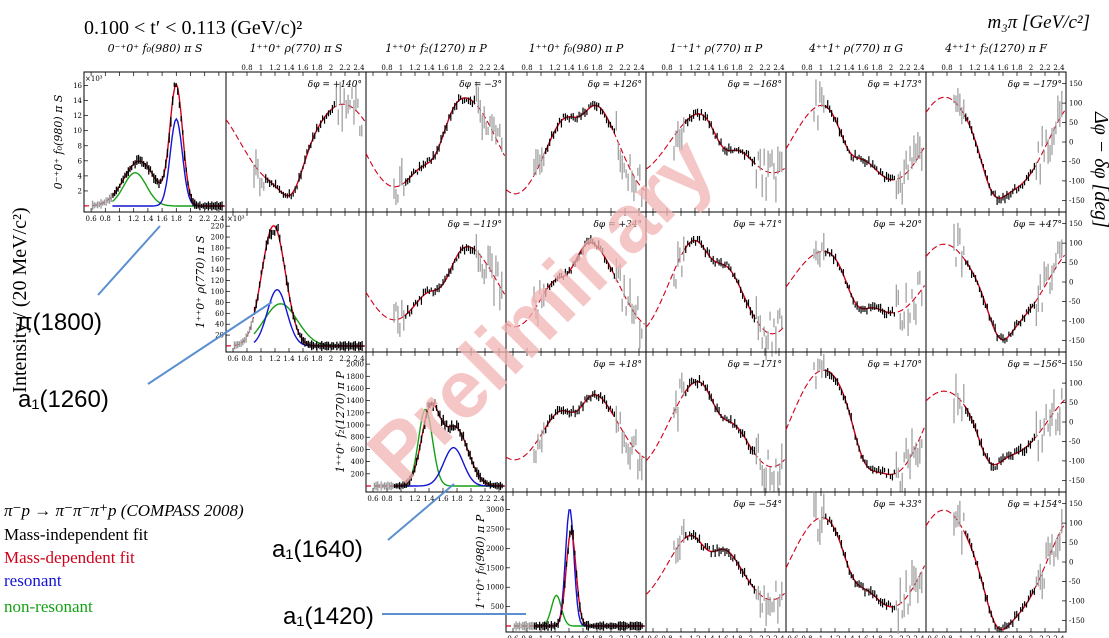 The width and height of the screenshot is (1109, 638). Describe the element at coordinates (1074, 582) in the screenshot. I see `phase-tick-label: -50` at that location.